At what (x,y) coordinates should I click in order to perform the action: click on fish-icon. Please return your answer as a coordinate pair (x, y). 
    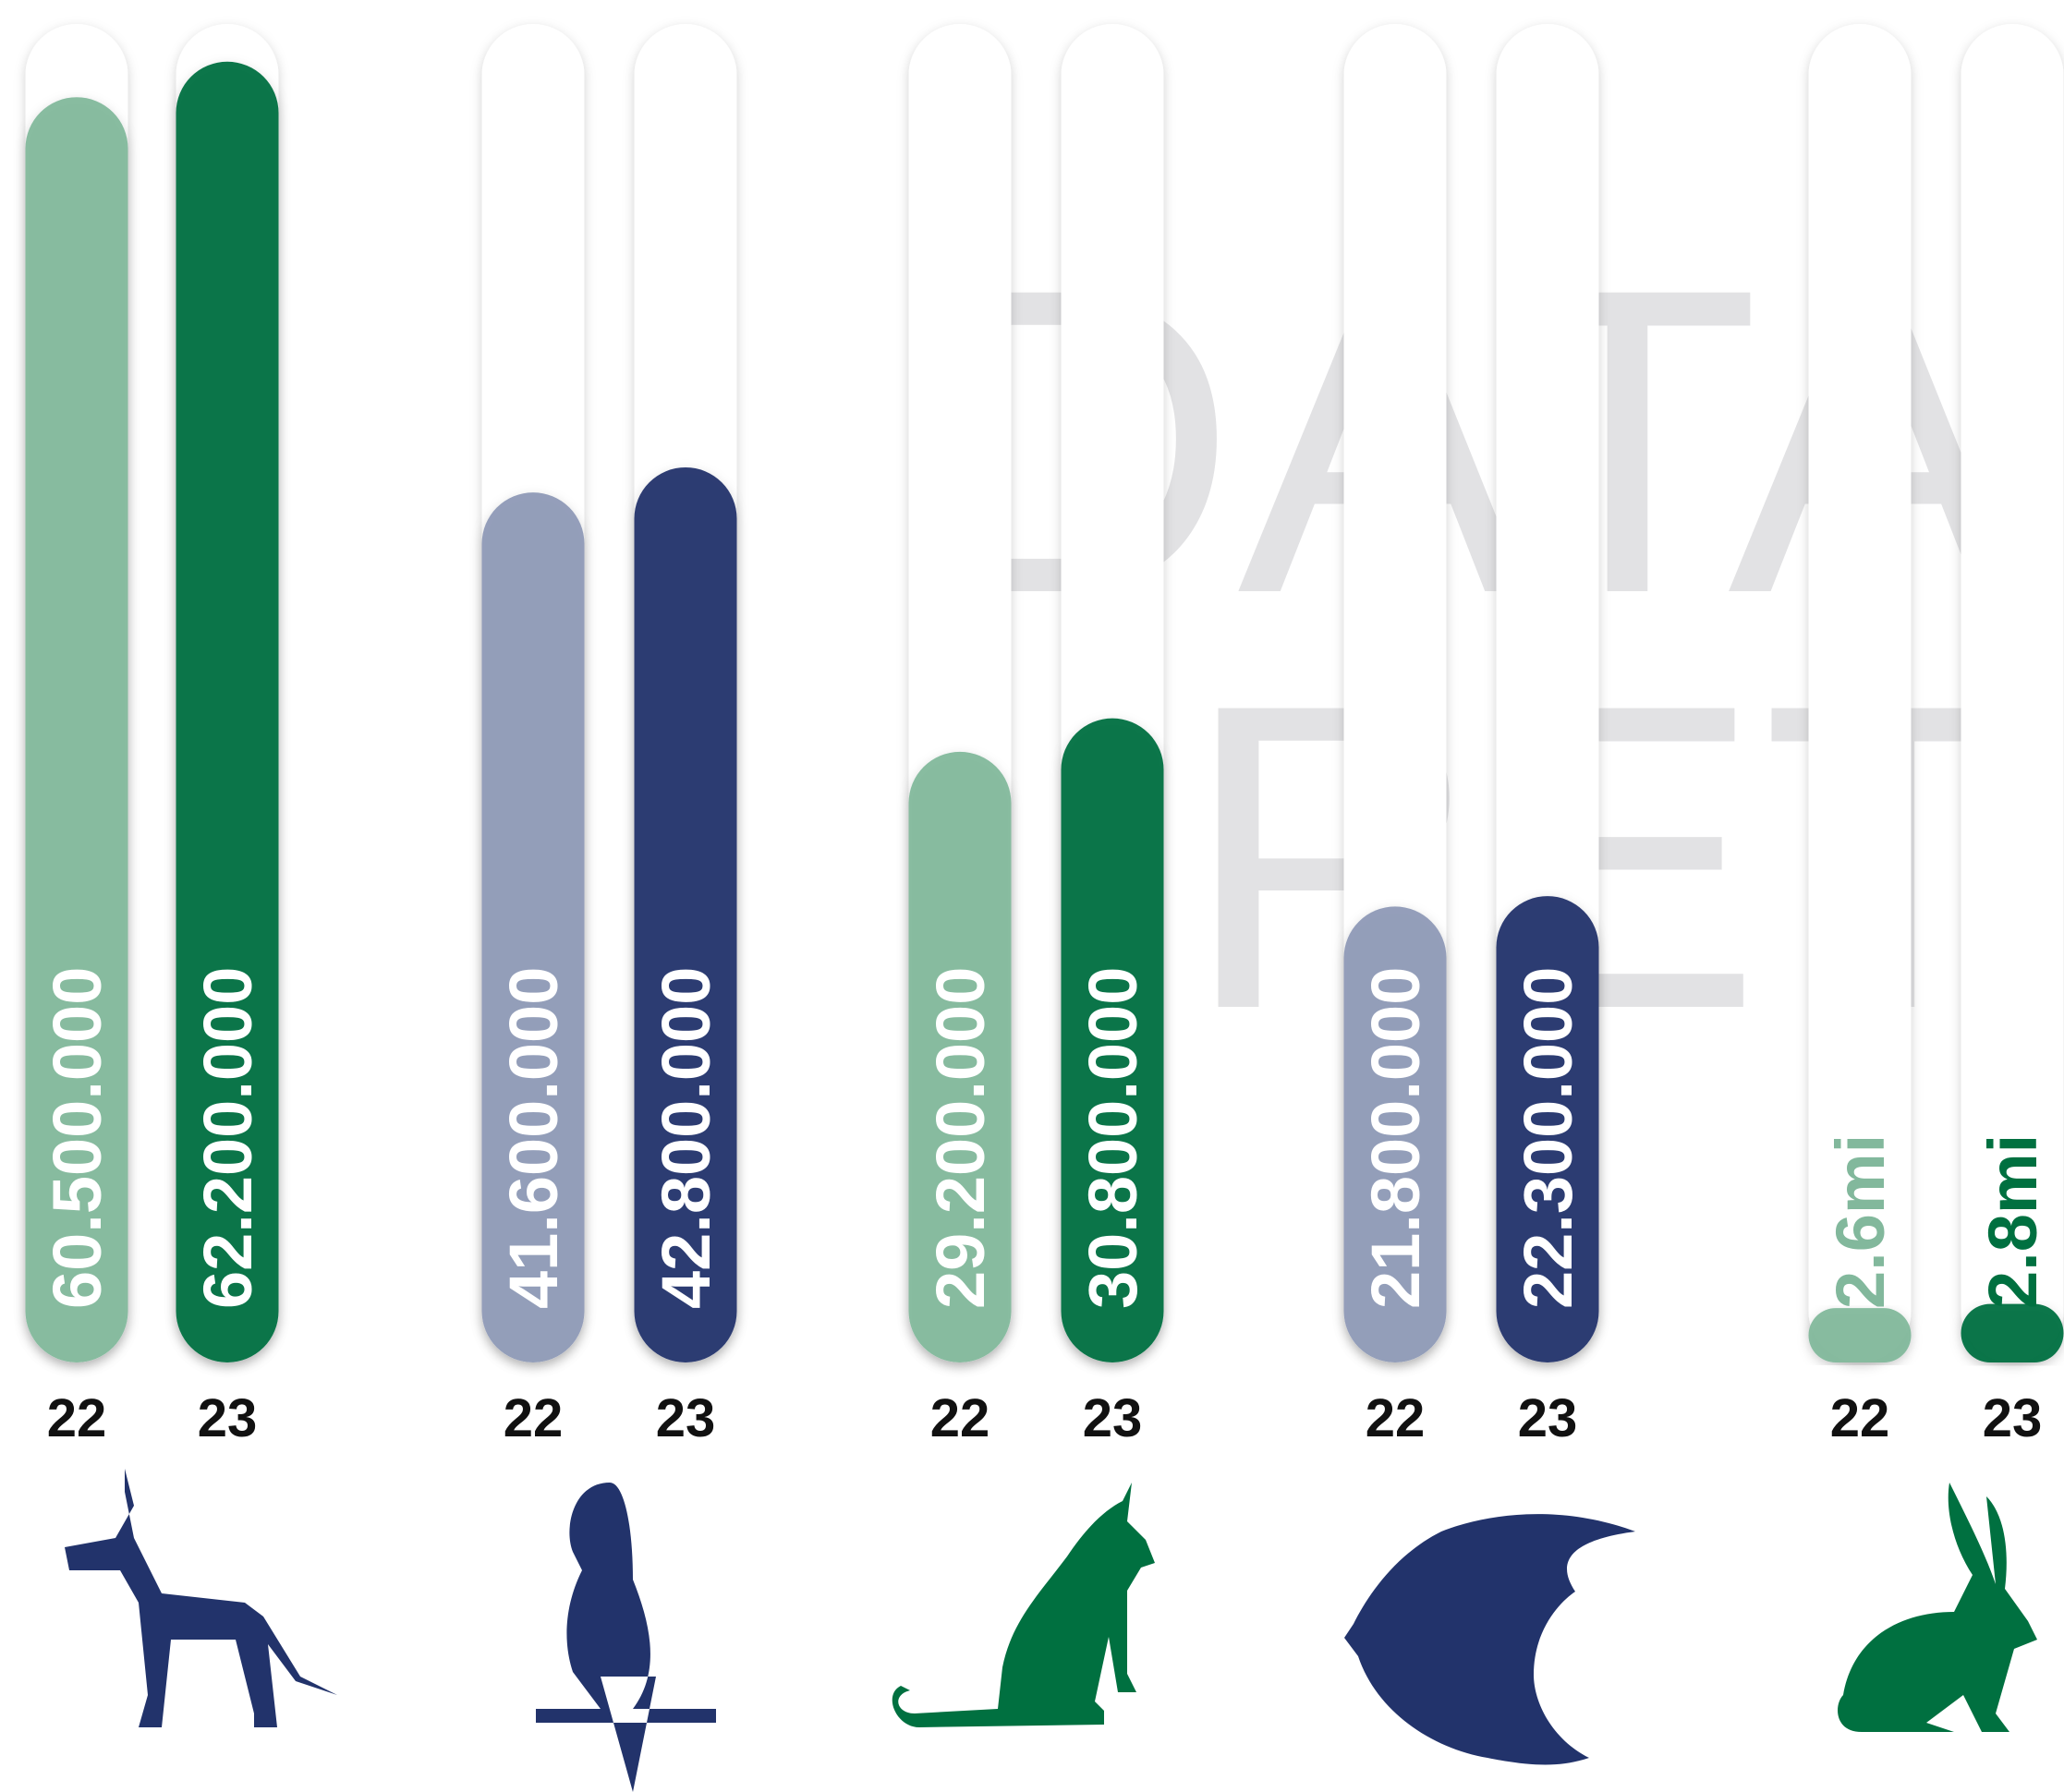
    Looking at the image, I should click on (1489, 1640).